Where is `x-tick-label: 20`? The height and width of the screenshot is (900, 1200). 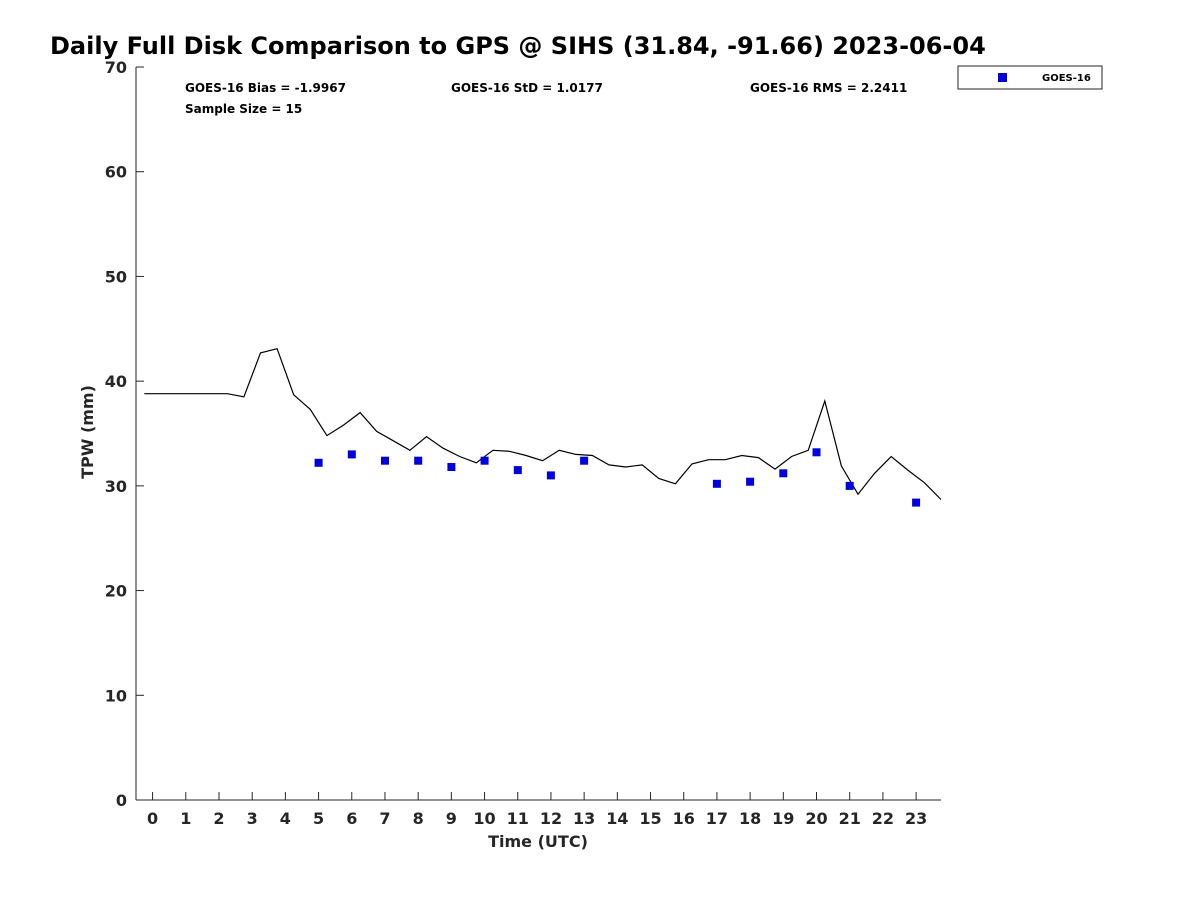 x-tick-label: 20 is located at coordinates (816, 818).